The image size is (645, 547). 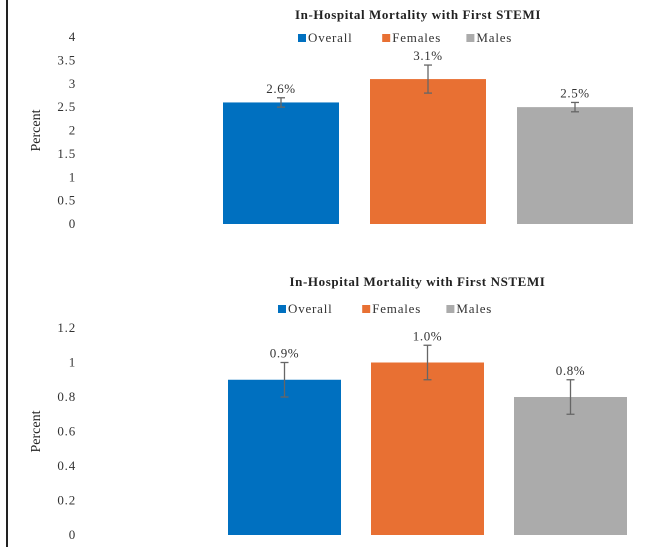 What do you see at coordinates (66, 59) in the screenshot?
I see `y-tick-label: 3.5` at bounding box center [66, 59].